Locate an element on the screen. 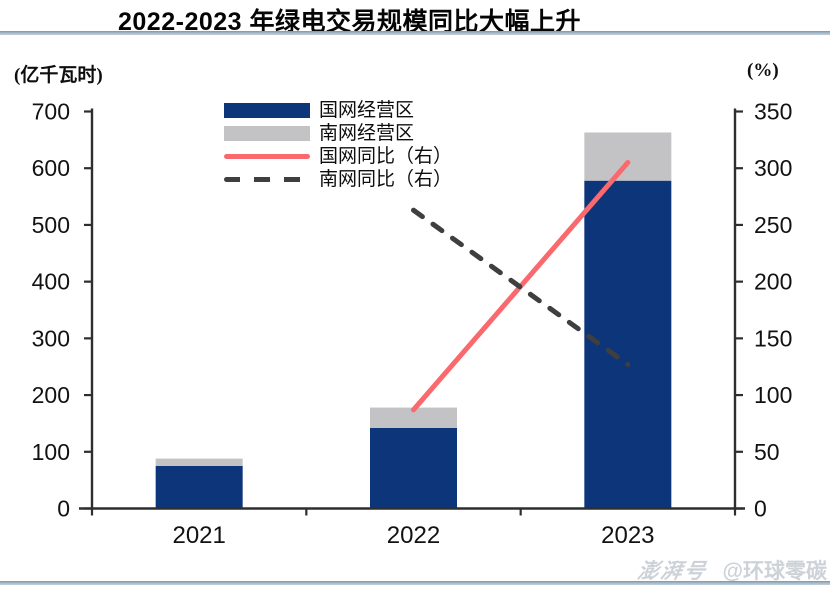 The height and width of the screenshot is (591, 830). bar-segment-1-2023 is located at coordinates (628, 156).